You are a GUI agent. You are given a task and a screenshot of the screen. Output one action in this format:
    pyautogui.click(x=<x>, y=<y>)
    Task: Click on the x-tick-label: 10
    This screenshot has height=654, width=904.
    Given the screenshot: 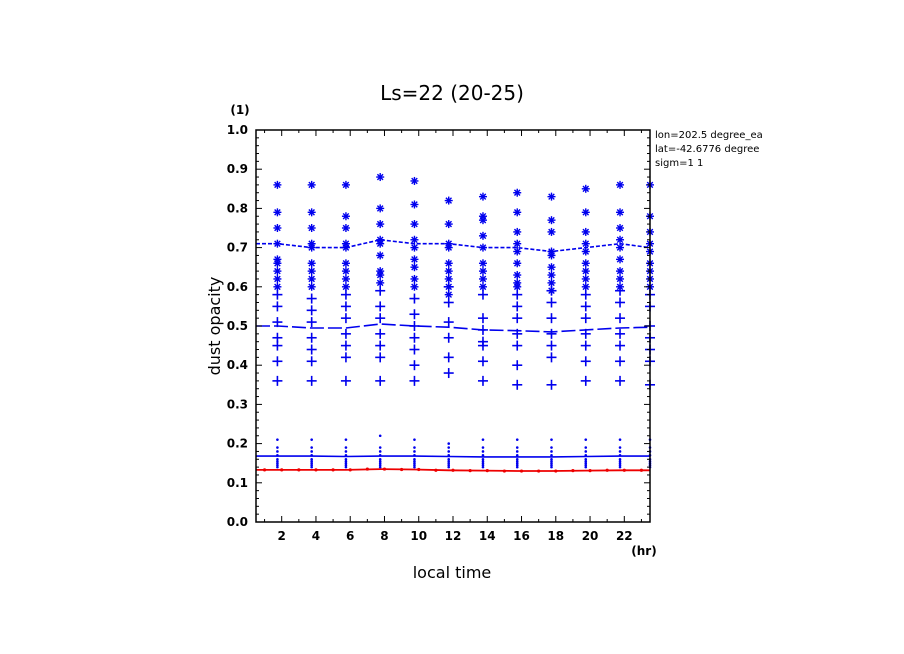 What is the action you would take?
    pyautogui.click(x=418, y=536)
    